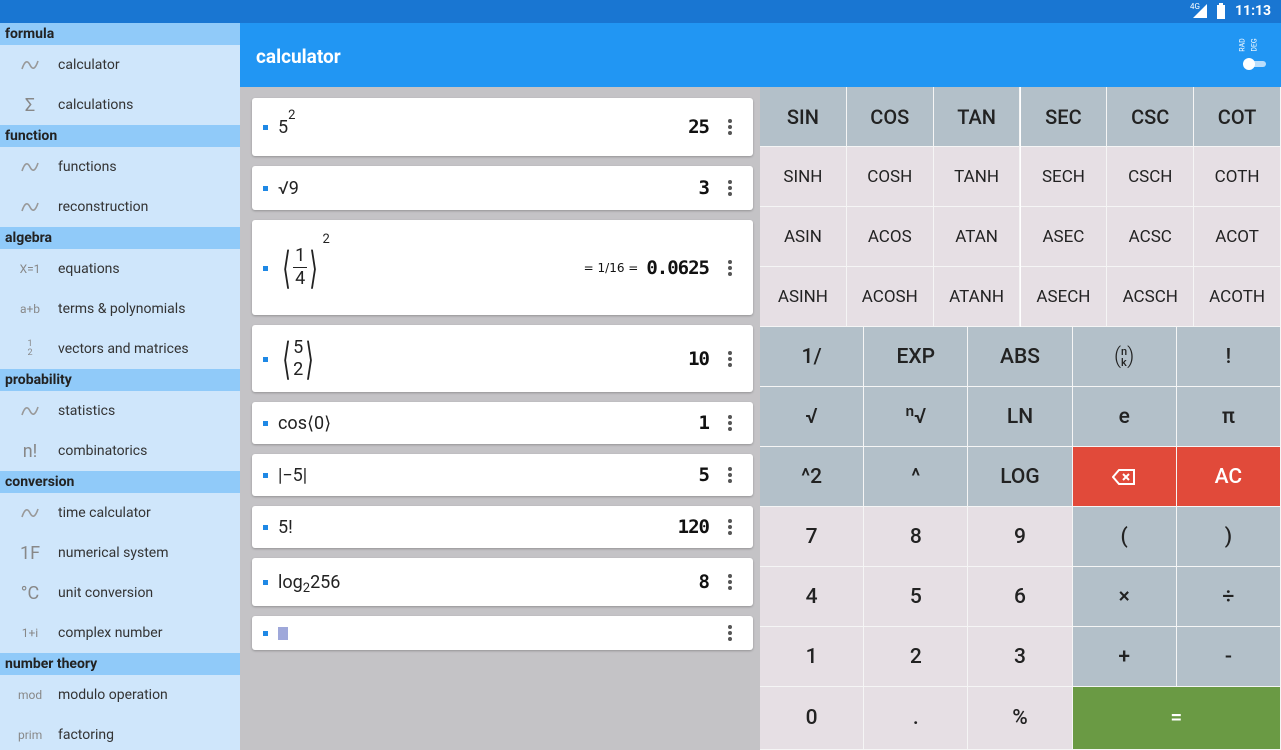 The height and width of the screenshot is (750, 1281). What do you see at coordinates (1228, 357) in the screenshot?
I see `key: !` at bounding box center [1228, 357].